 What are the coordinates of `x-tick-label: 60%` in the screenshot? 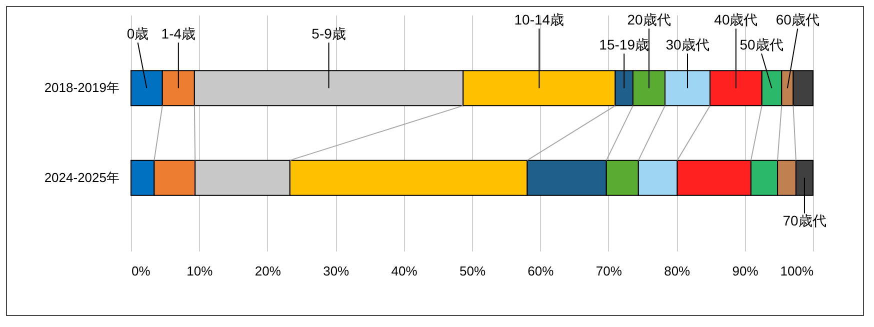 It's located at (541, 271).